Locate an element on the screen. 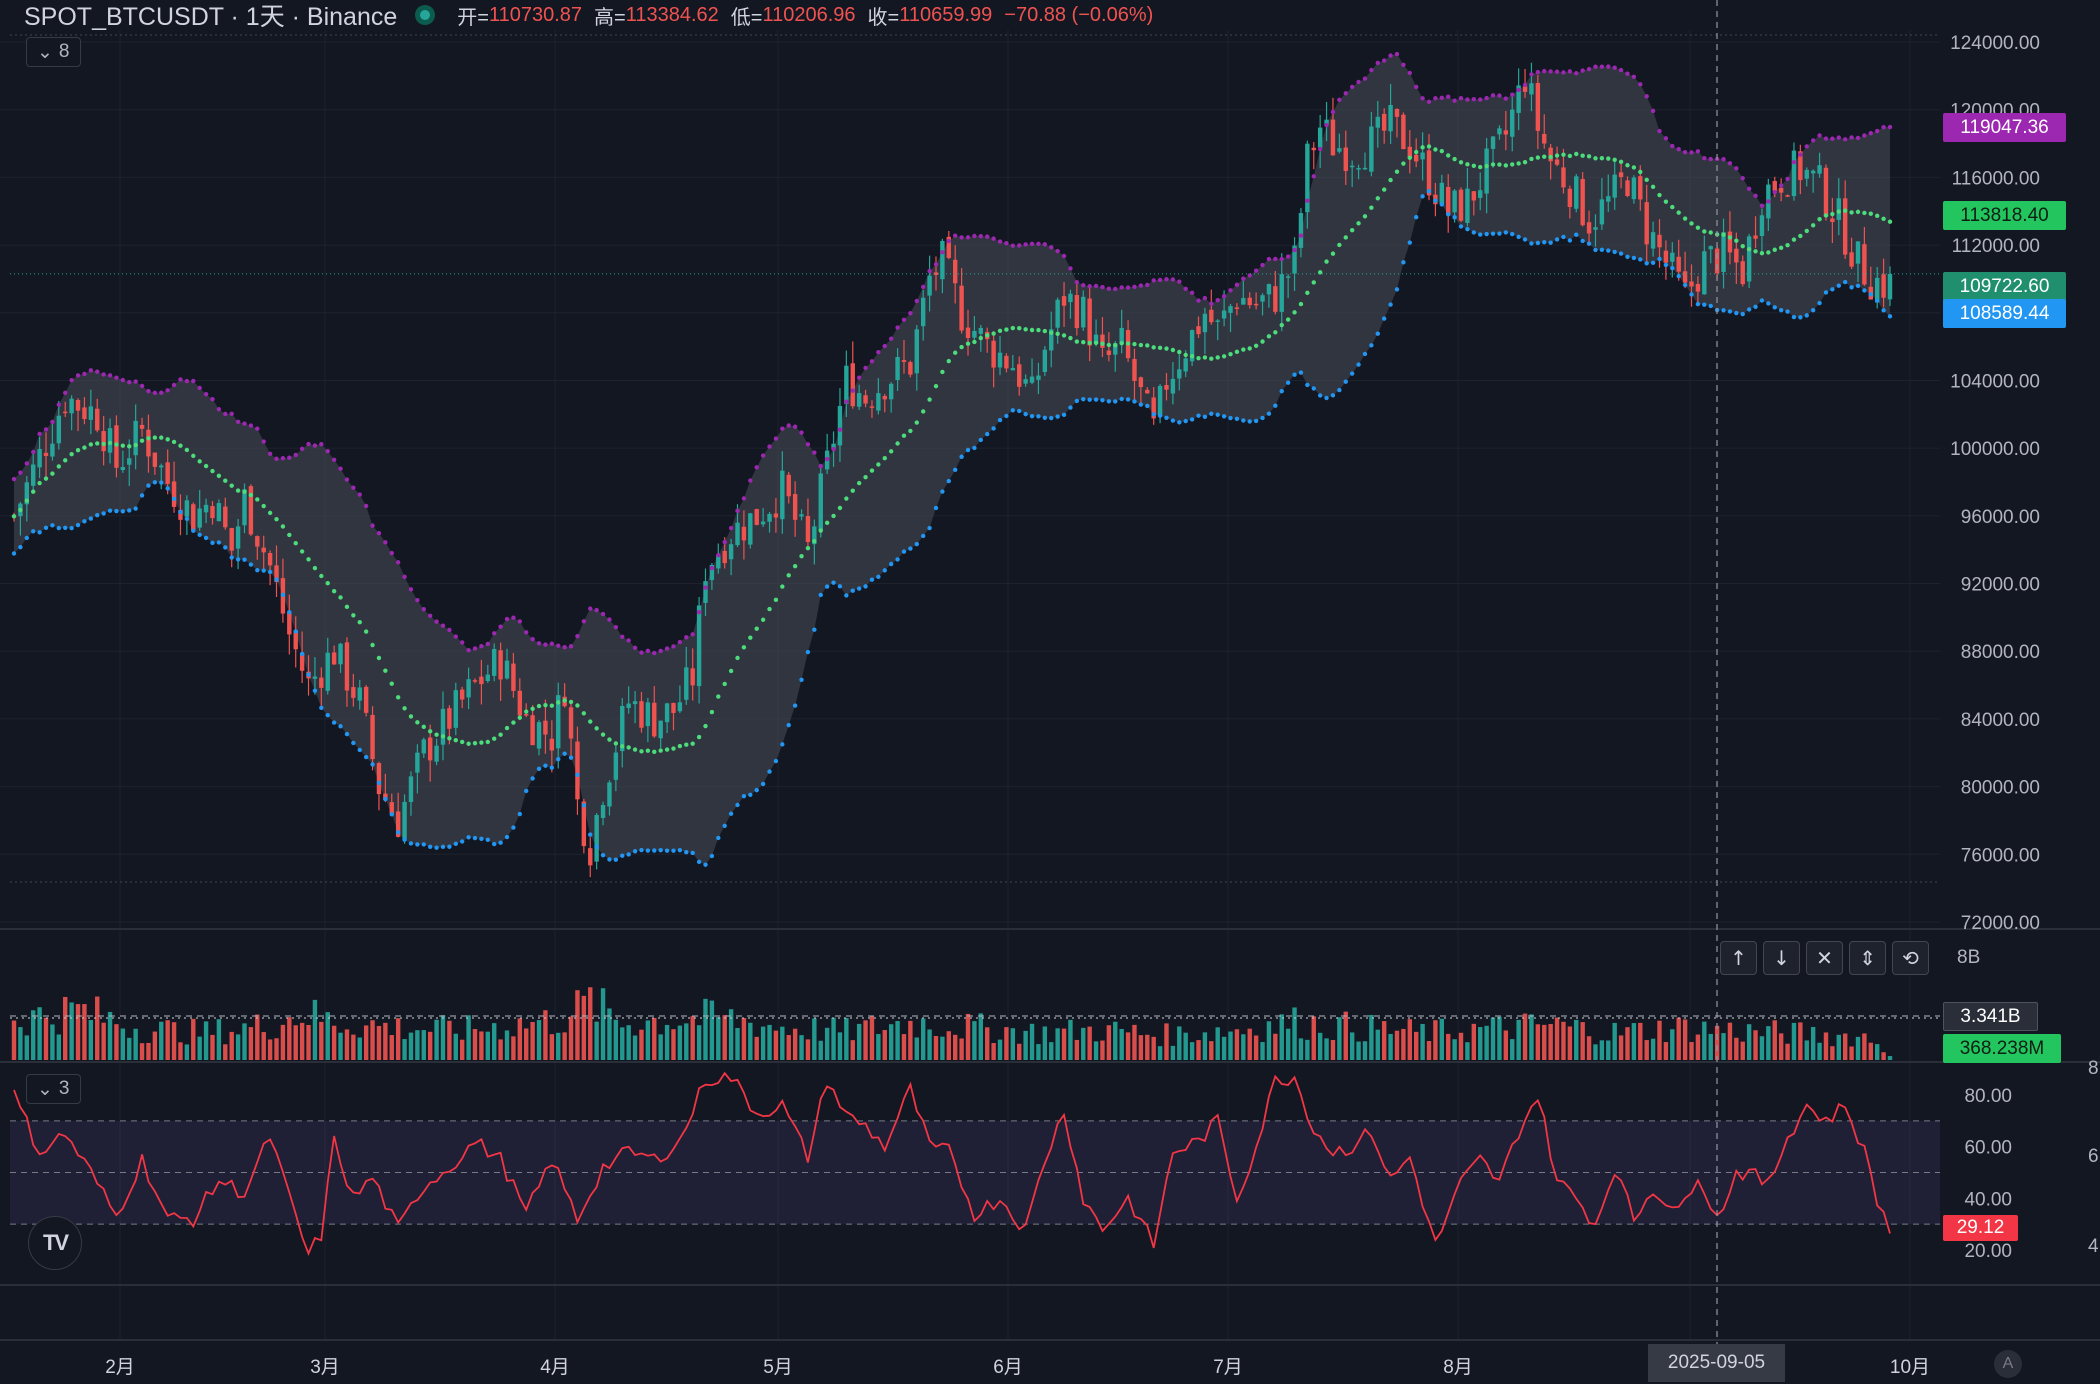 The height and width of the screenshot is (1384, 2100). low-value: 110206.96 is located at coordinates (809, 14).